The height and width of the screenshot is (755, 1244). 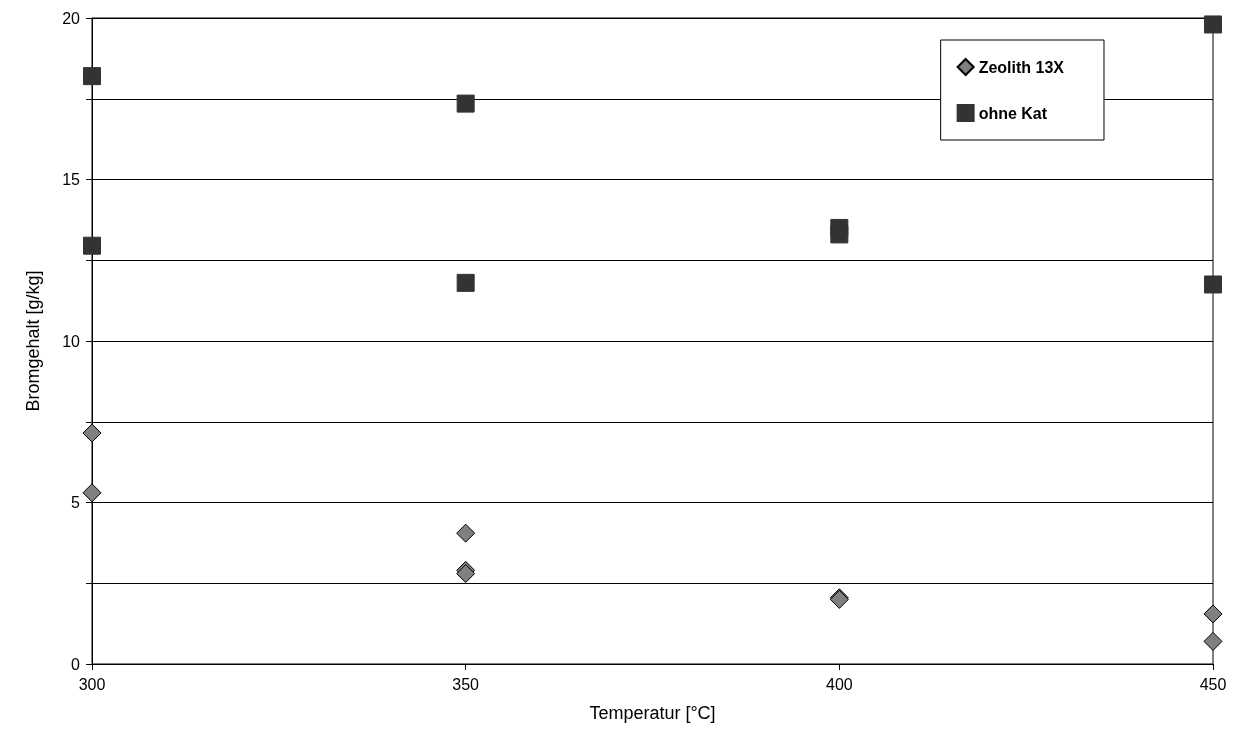 What do you see at coordinates (76, 502) in the screenshot?
I see `y-tick-label: 5` at bounding box center [76, 502].